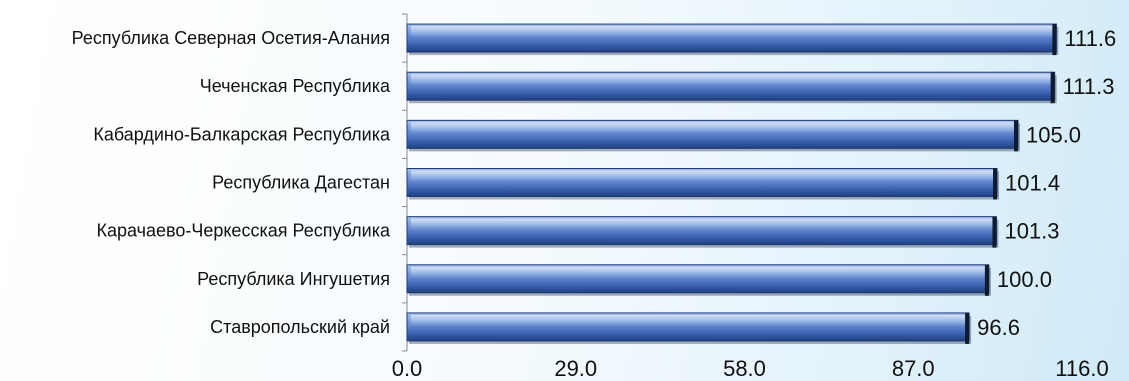 This screenshot has width=1129, height=381. Describe the element at coordinates (243, 231) in the screenshot. I see `category-label: Карачаево-Черкесская Республика` at that location.